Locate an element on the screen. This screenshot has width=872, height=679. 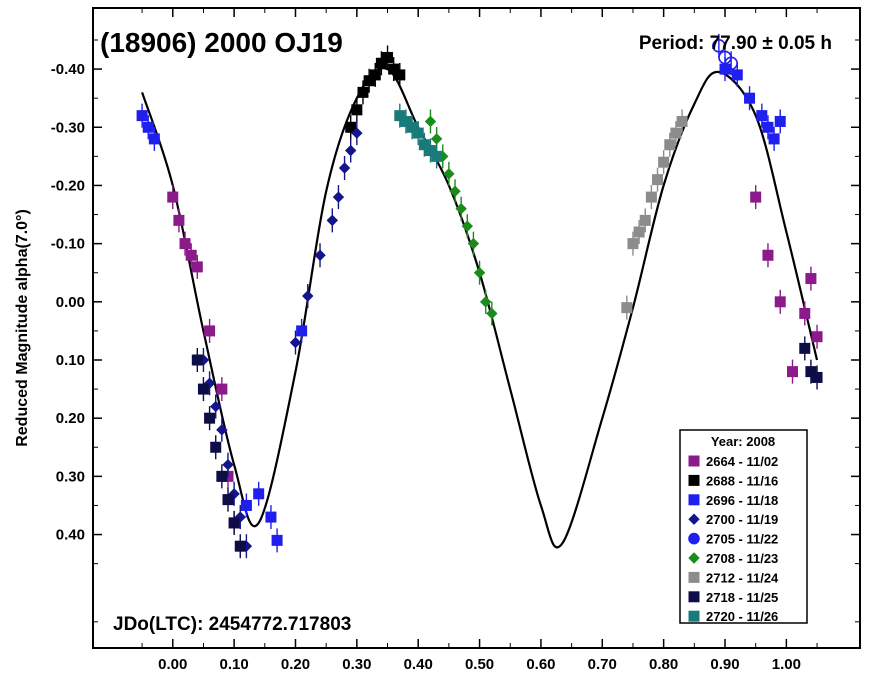
y-tick-label: -0.20 is located at coordinates (68, 185).